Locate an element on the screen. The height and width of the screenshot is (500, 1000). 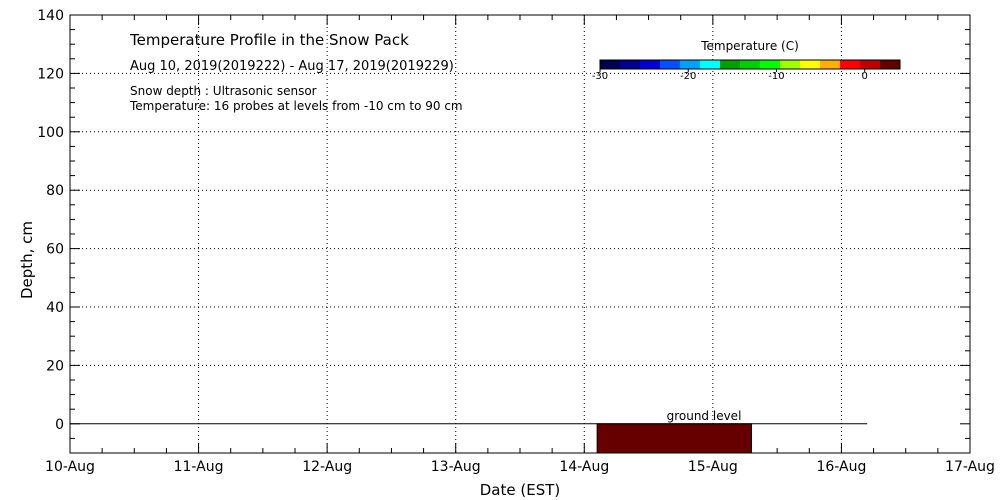
x-tick-label: 14-Aug is located at coordinates (584, 467).